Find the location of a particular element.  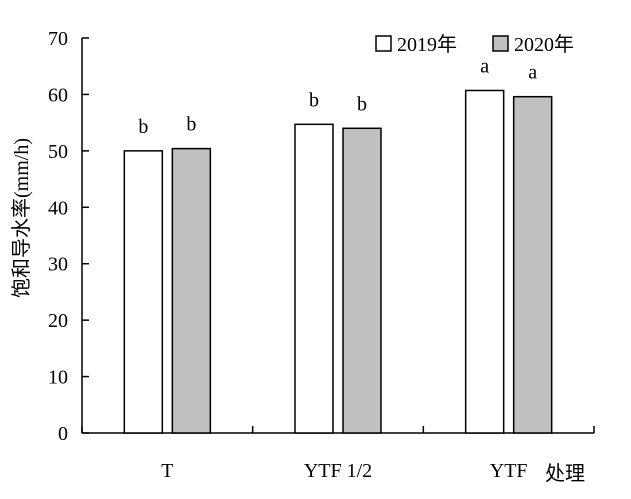

significance-letters: b b b b a a is located at coordinates (337, 96).